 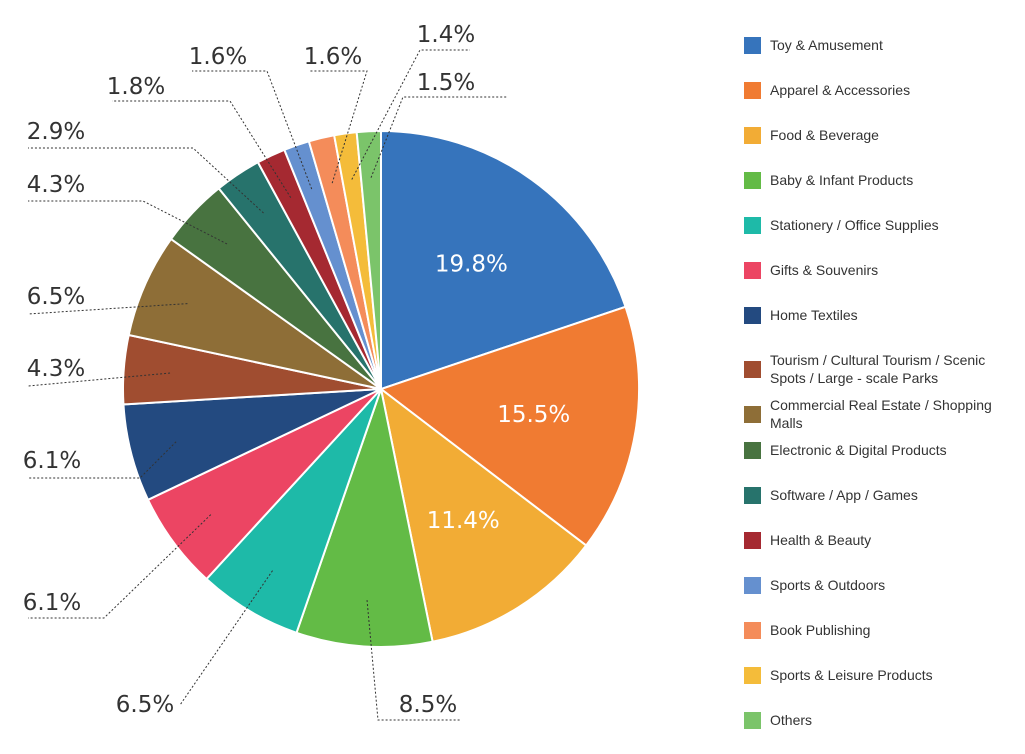 I want to click on legend-item: Book Publishing, so click(x=881, y=630).